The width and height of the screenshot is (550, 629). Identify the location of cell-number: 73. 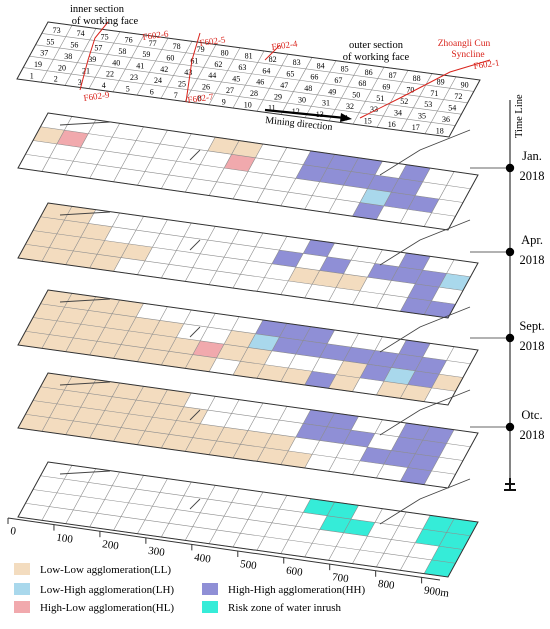
(57, 30).